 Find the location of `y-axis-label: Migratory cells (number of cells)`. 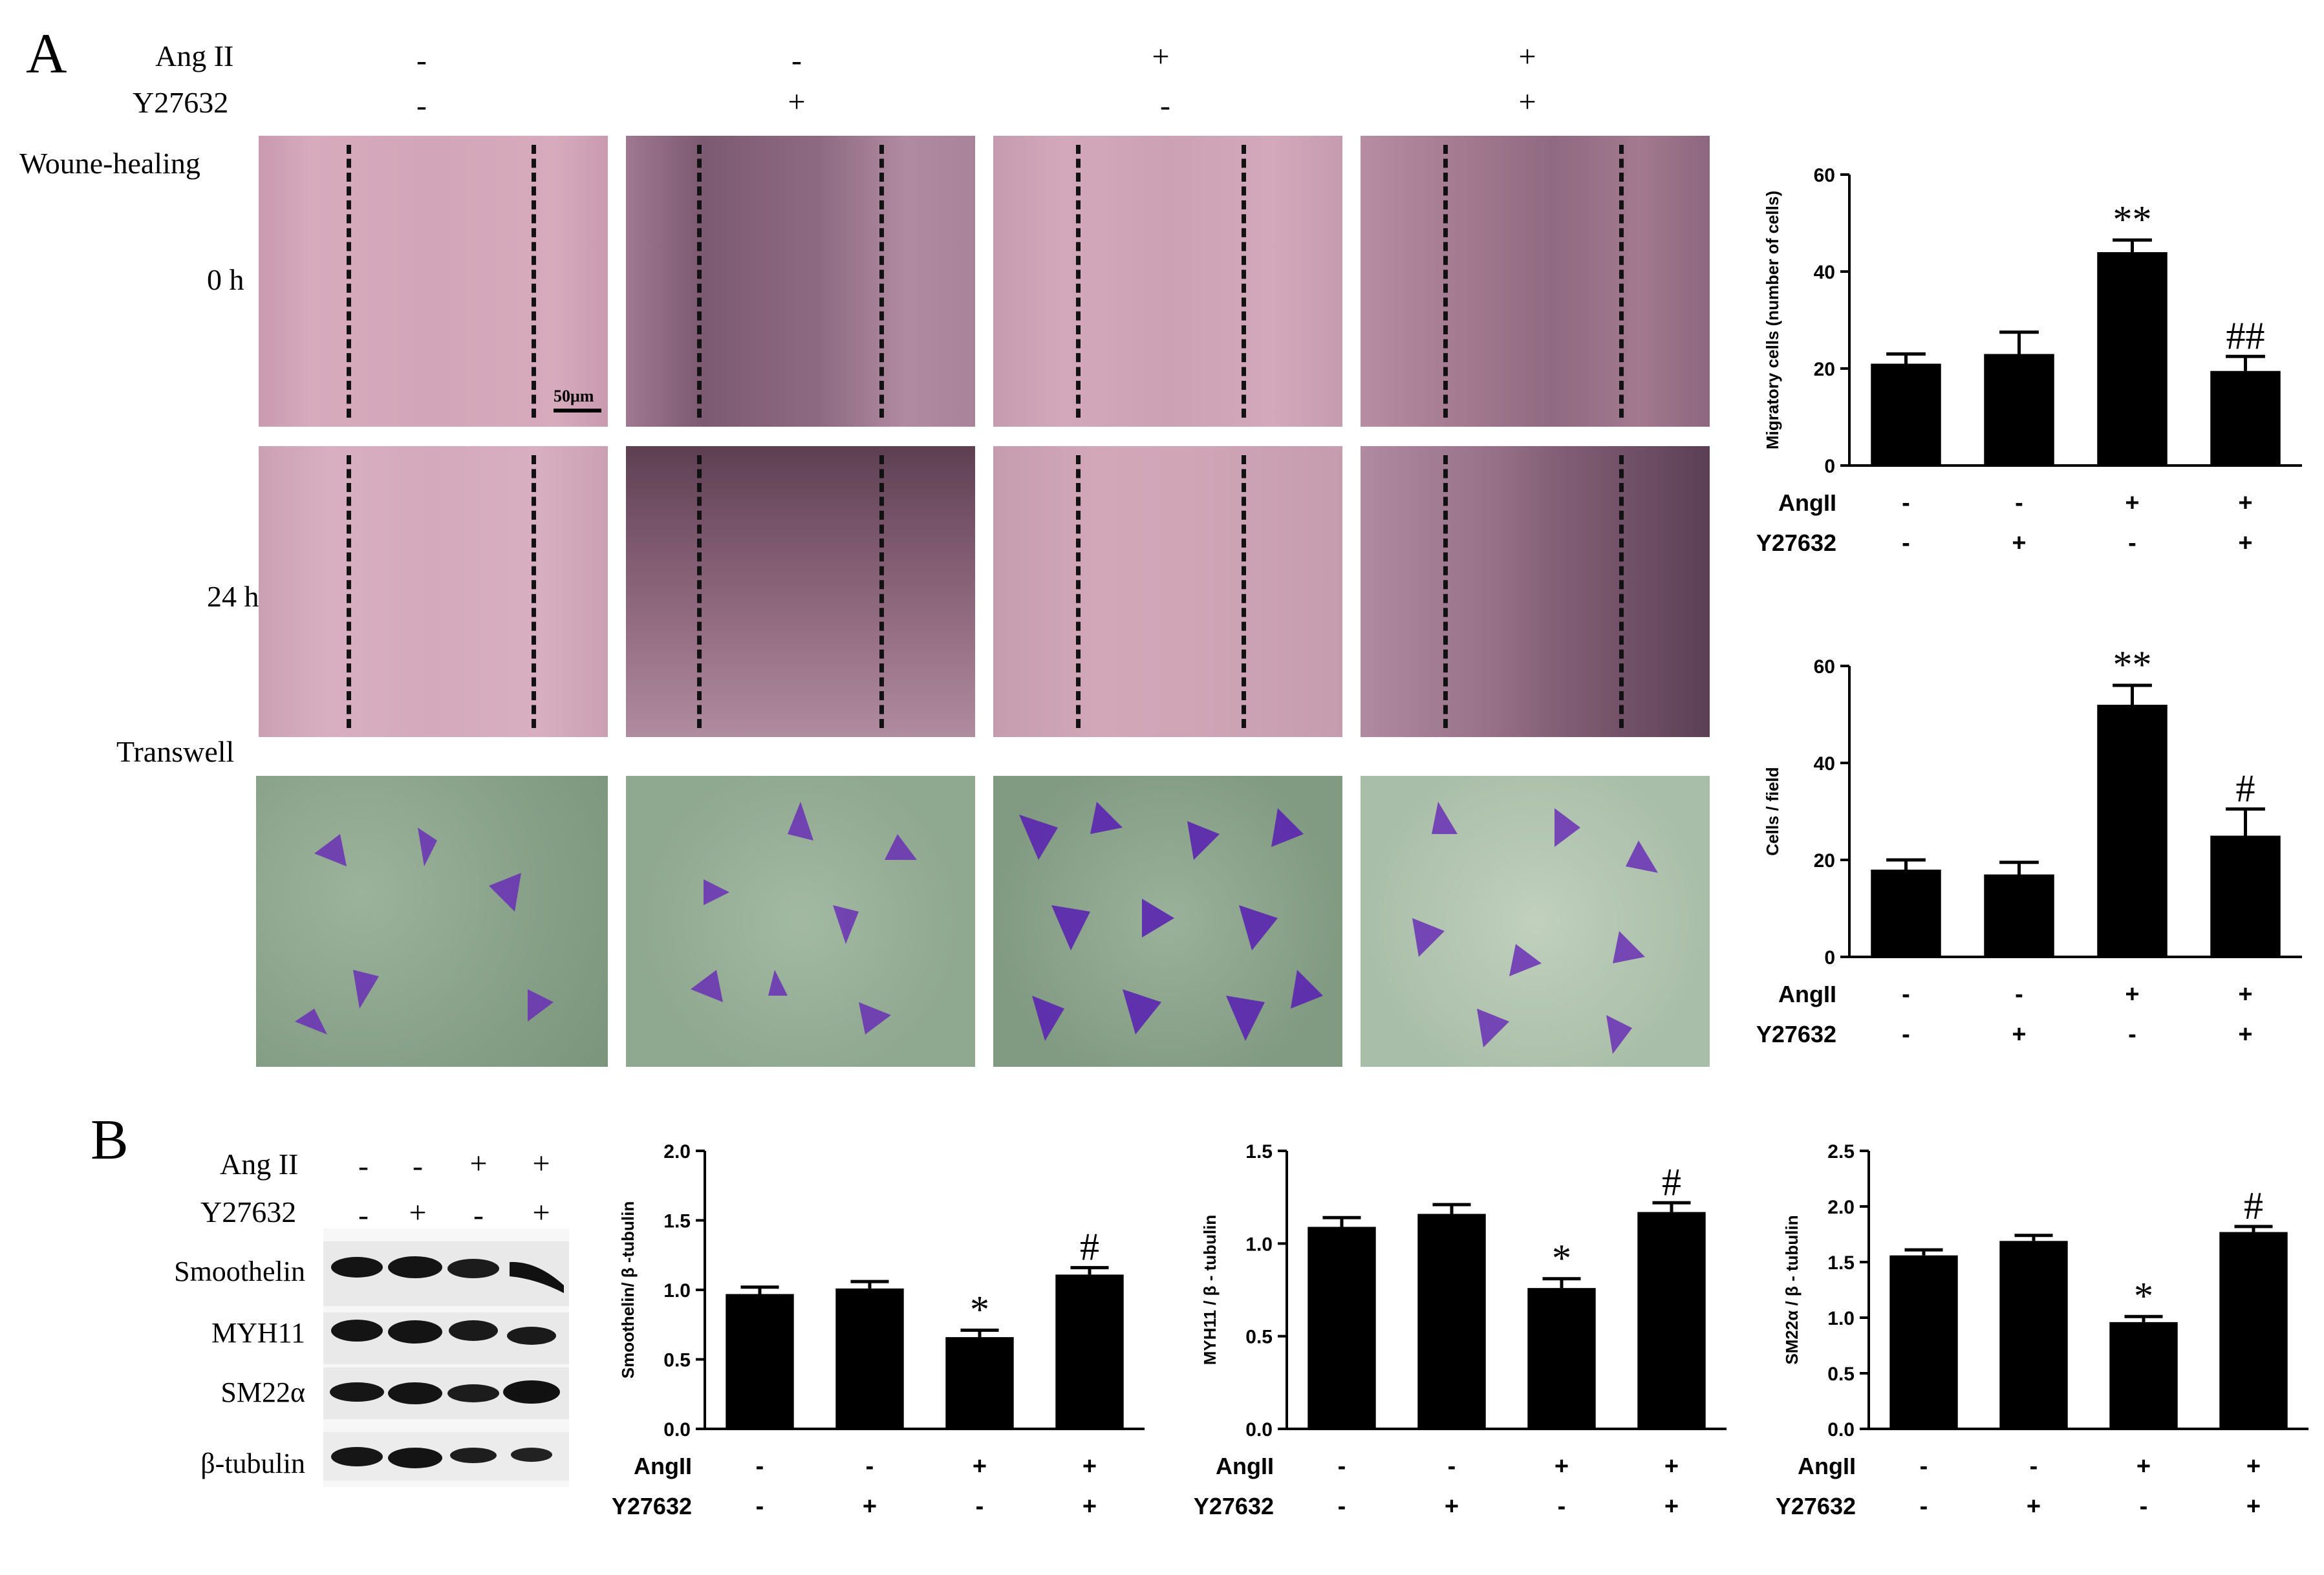

y-axis-label: Migratory cells (number of cells) is located at coordinates (1773, 320).